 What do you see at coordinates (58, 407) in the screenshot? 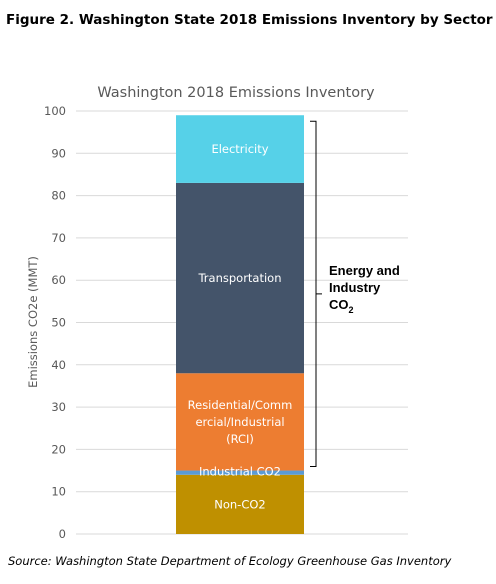
I see `y-tick-label-30: 30` at bounding box center [58, 407].